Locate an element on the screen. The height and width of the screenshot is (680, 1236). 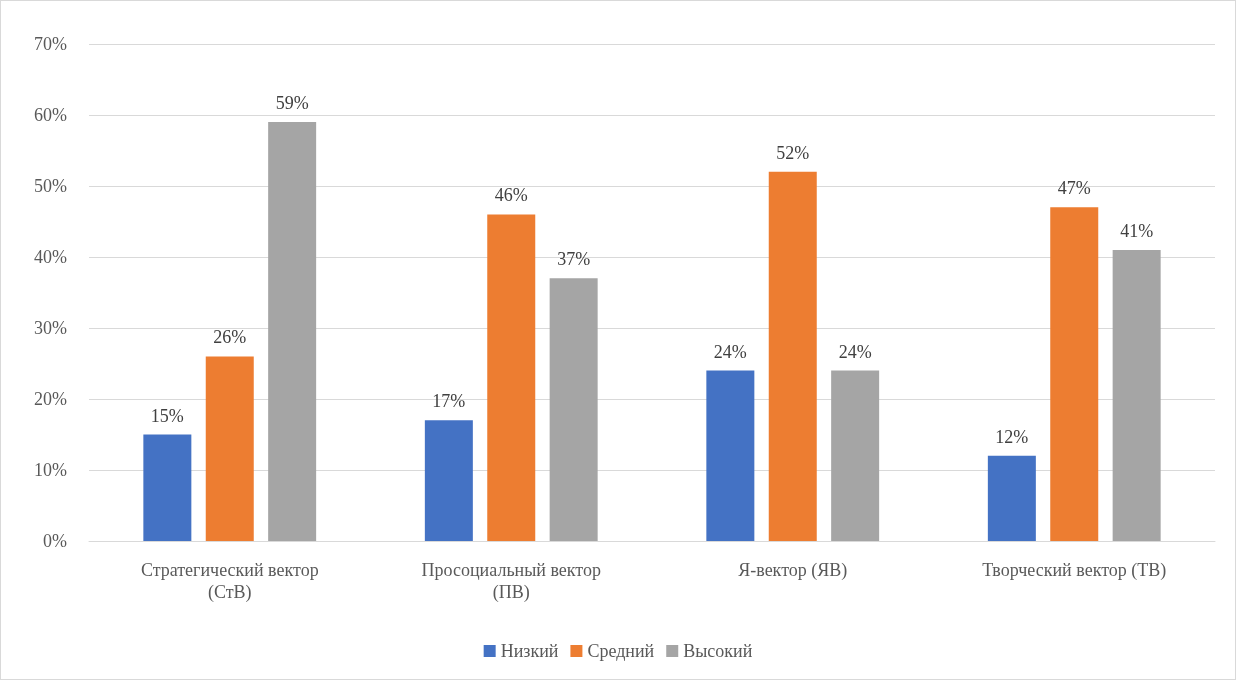
legend-label: Высокий is located at coordinates (718, 651).